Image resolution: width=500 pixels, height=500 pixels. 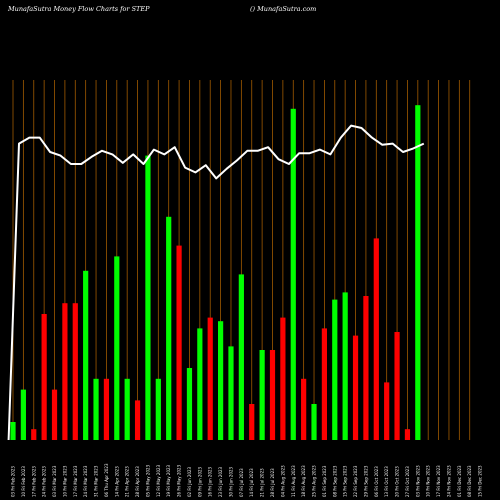 I want to click on x-tick-label: 17 Fri Nov 2023, so click(x=438, y=481).